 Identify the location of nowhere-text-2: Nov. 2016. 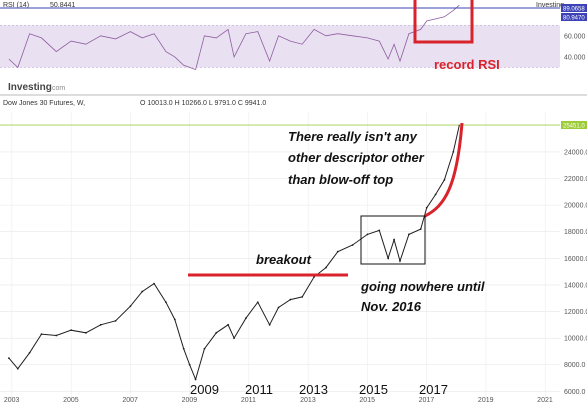
(391, 306).